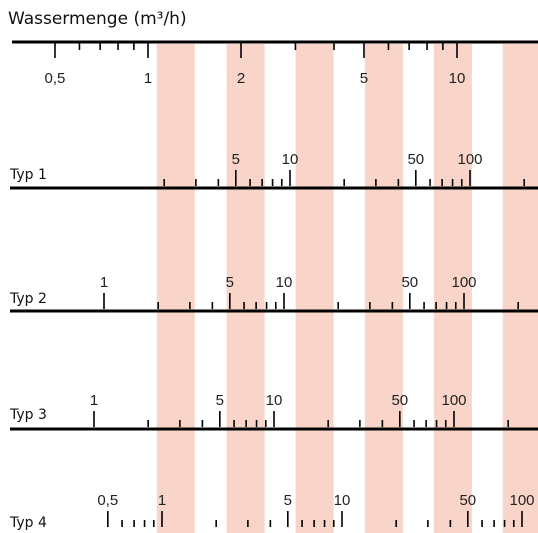 The image size is (538, 533). I want to click on scale-row-typ-1: Typ 1 51050100500, so click(273, 170).